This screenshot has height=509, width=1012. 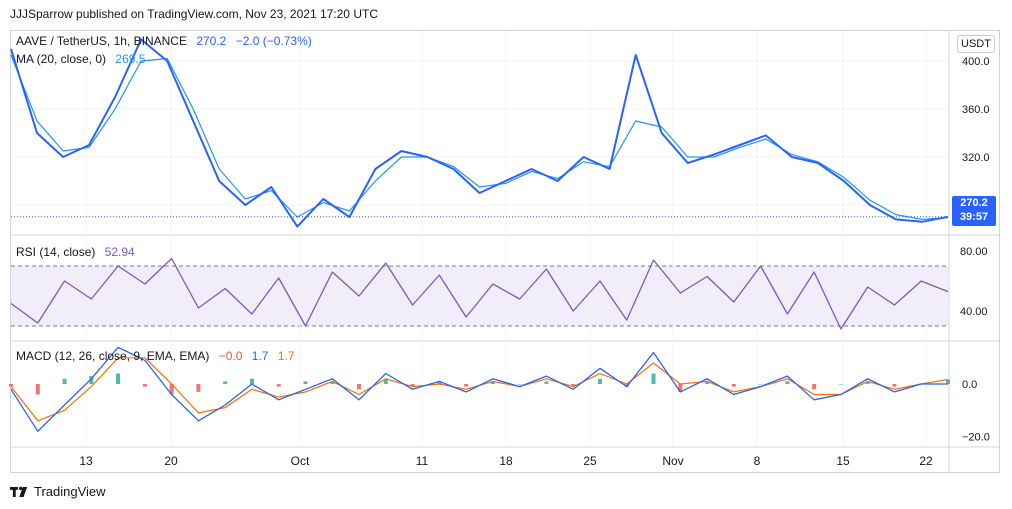 I want to click on x-tick-label: 22, so click(x=926, y=461).